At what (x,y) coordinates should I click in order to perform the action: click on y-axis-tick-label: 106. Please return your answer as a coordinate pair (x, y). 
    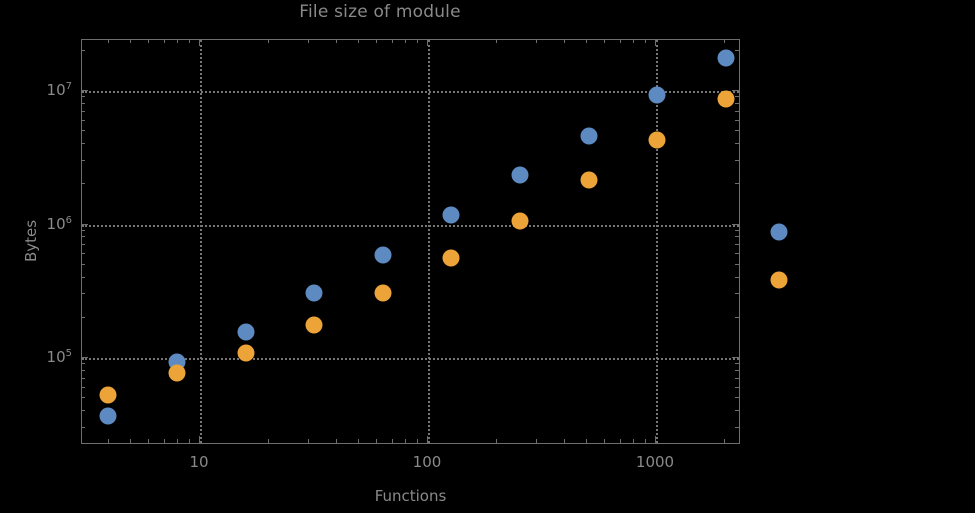
    Looking at the image, I should click on (59, 223).